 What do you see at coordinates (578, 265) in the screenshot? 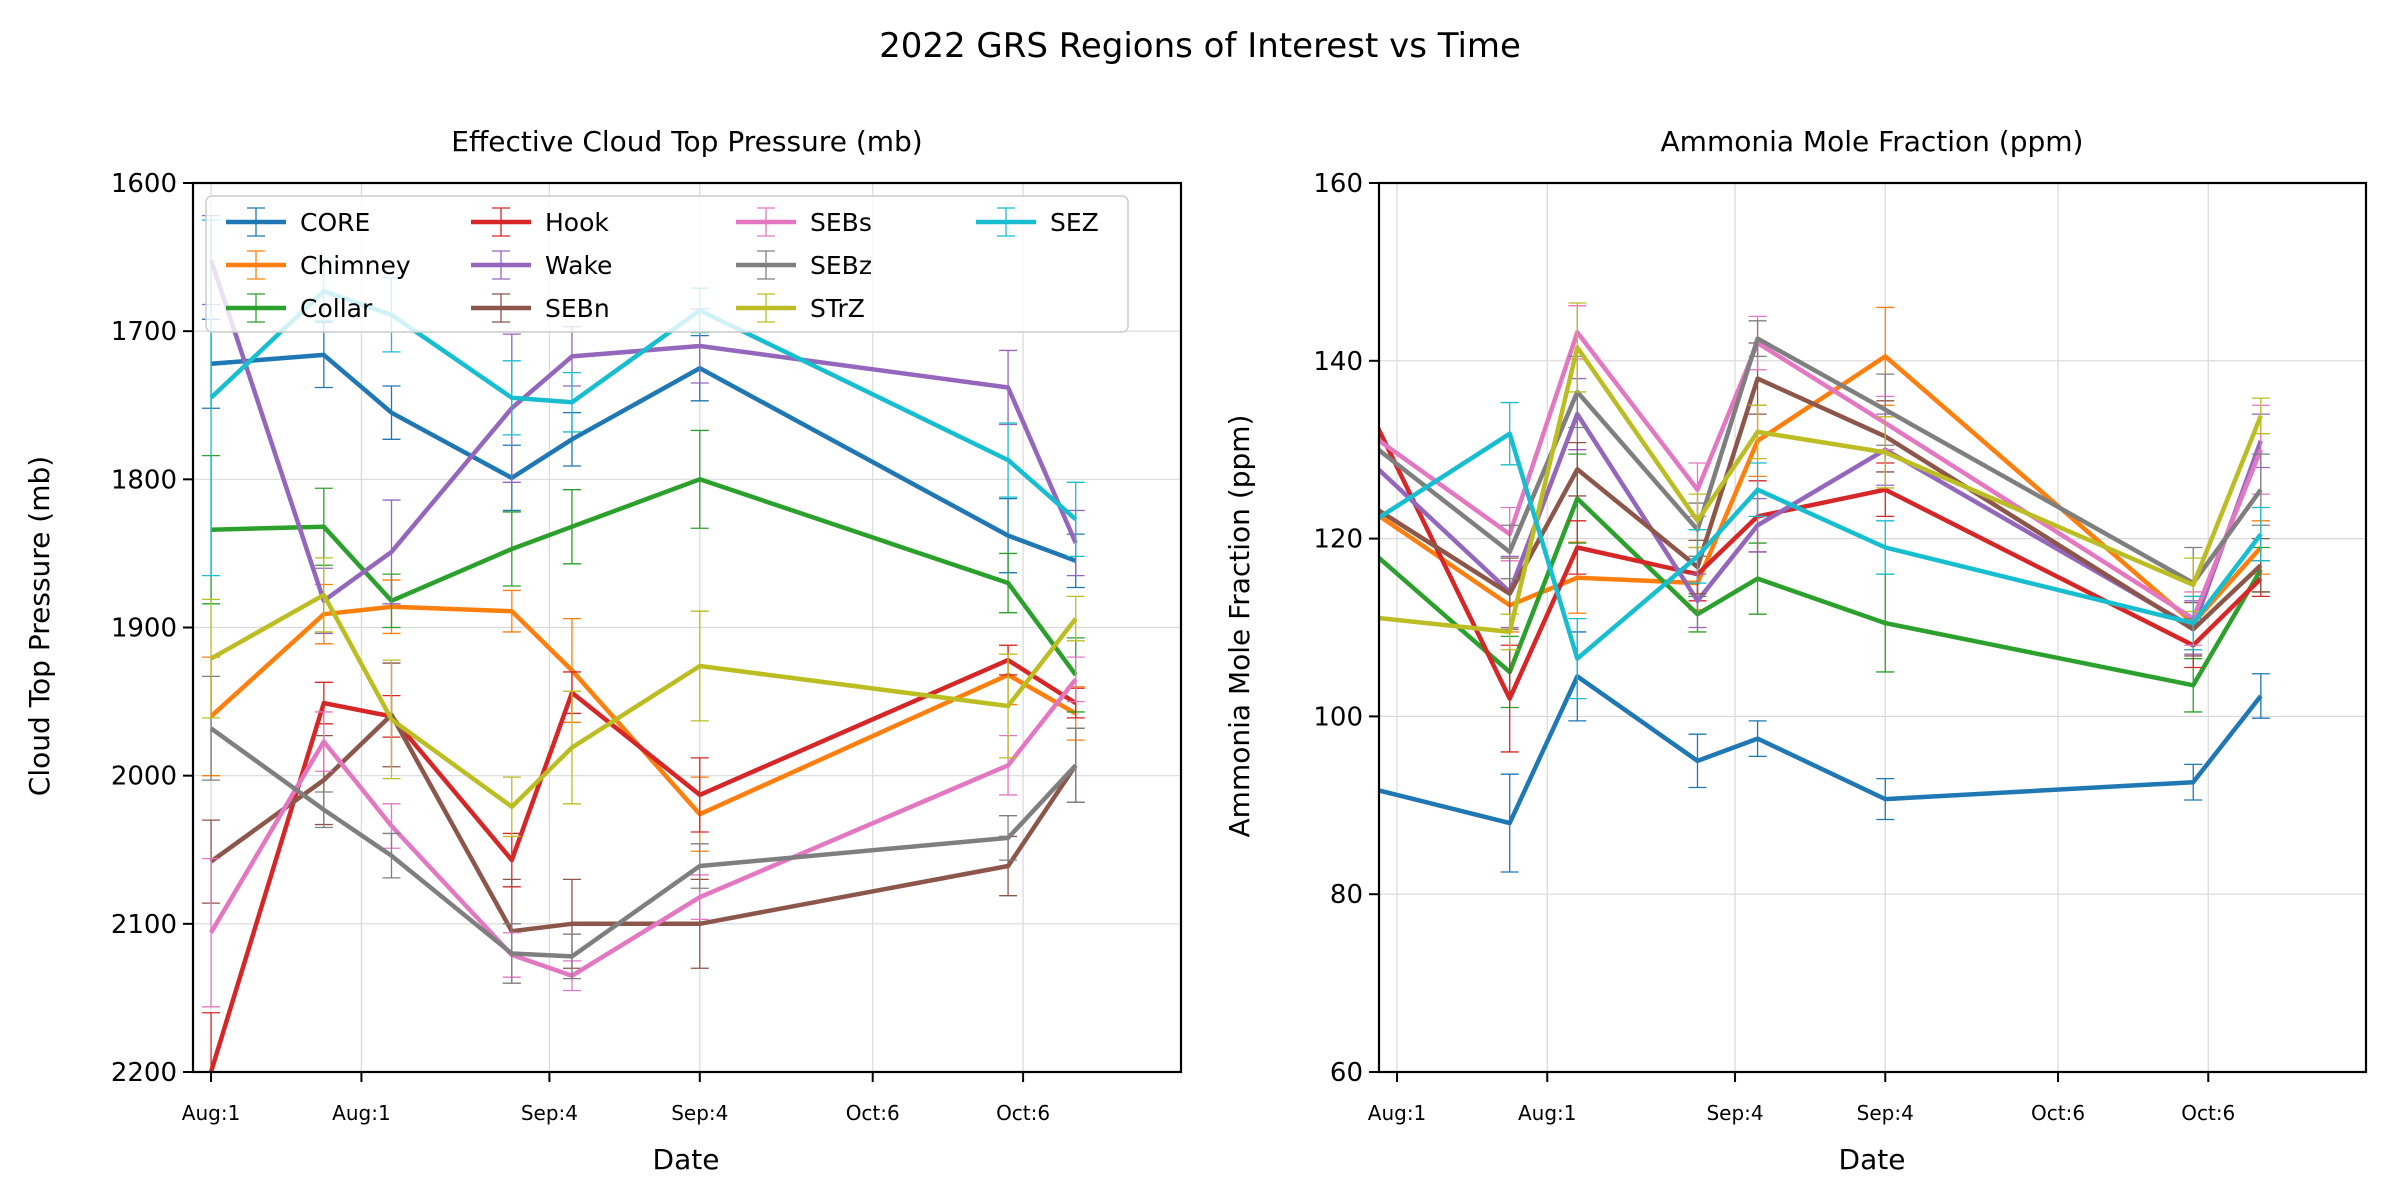
I see `legend-label: Wake` at bounding box center [578, 265].